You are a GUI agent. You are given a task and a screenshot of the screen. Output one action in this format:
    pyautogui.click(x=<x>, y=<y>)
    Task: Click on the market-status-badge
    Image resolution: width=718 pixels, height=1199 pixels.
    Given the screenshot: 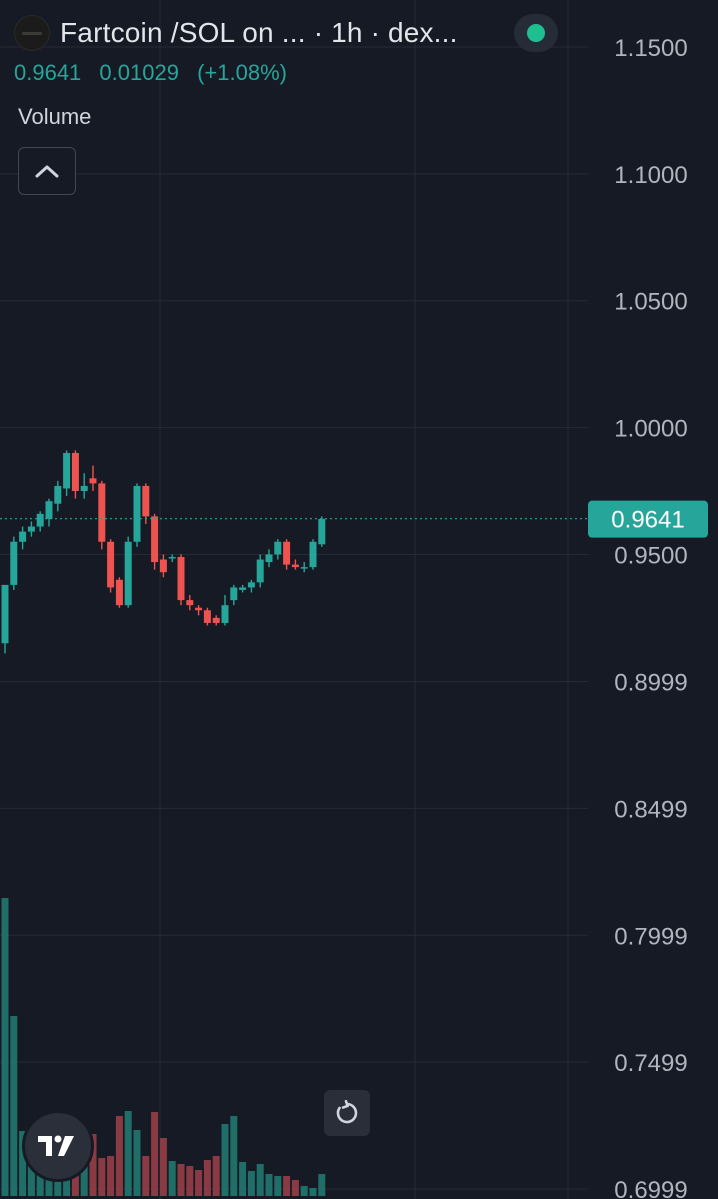 What is the action you would take?
    pyautogui.click(x=536, y=33)
    